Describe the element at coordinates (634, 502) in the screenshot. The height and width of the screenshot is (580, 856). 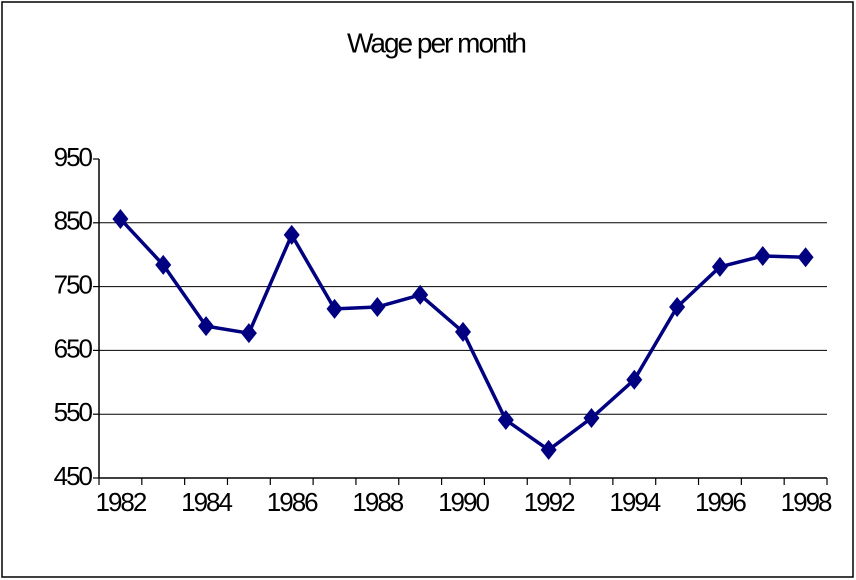
I see `x-tick-label: 1994` at that location.